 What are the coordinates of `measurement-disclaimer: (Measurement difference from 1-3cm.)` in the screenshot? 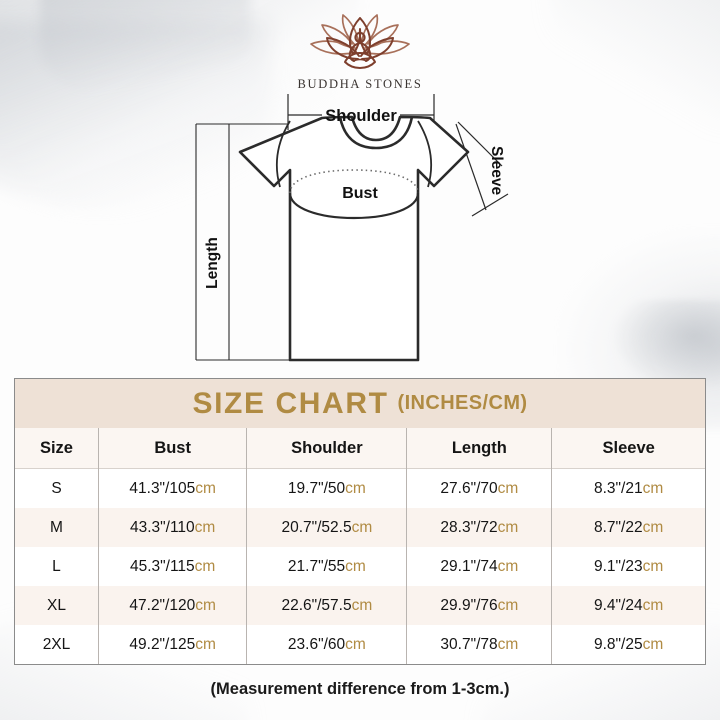 It's located at (360, 689).